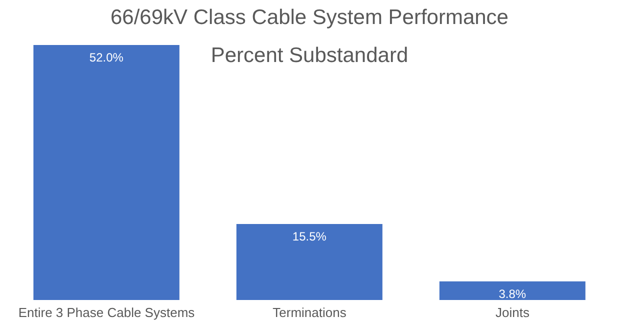 The height and width of the screenshot is (334, 619). I want to click on x-tick-label: Entire 3 Phase Cable Systems, so click(107, 312).